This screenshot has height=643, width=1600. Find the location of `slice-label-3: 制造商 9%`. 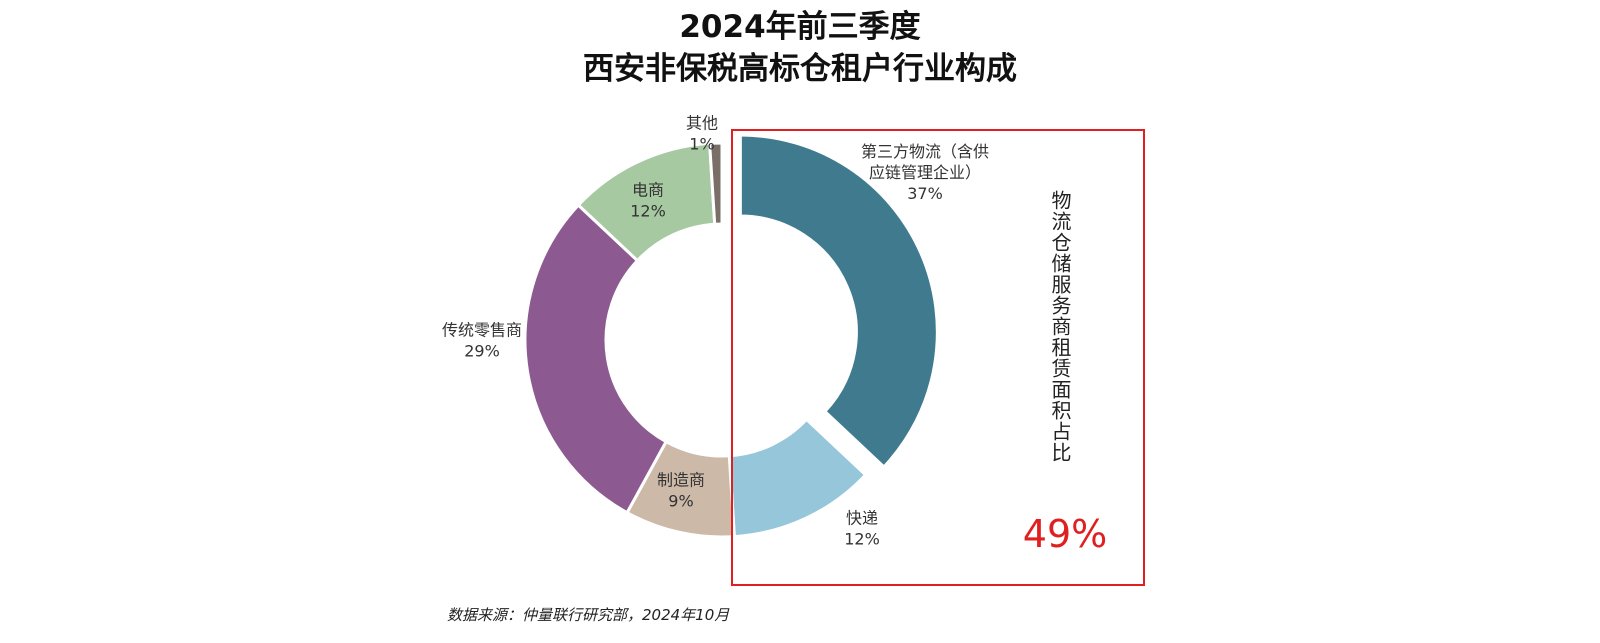

slice-label-3: 制造商 9% is located at coordinates (681, 491).